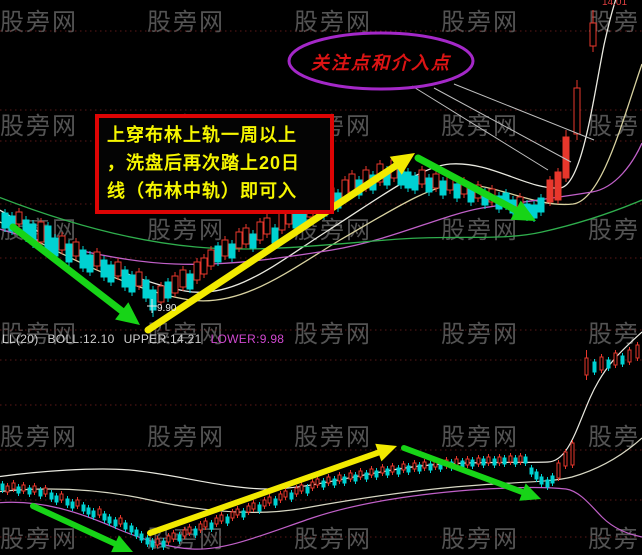 The image size is (642, 555). I want to click on band-line-long-ma, so click(321, 223).